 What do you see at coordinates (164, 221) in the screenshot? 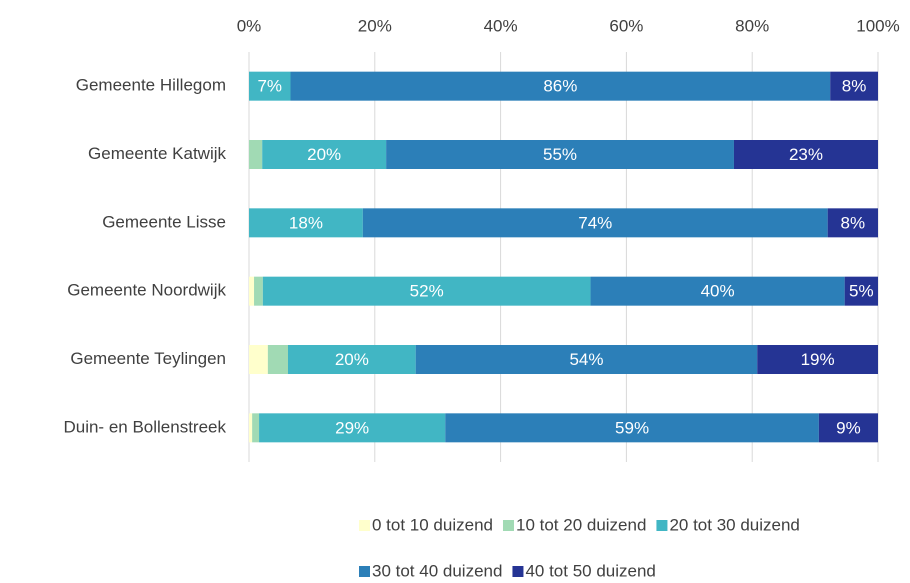
I see `y-tick-label: Gemeente Lisse` at bounding box center [164, 221].